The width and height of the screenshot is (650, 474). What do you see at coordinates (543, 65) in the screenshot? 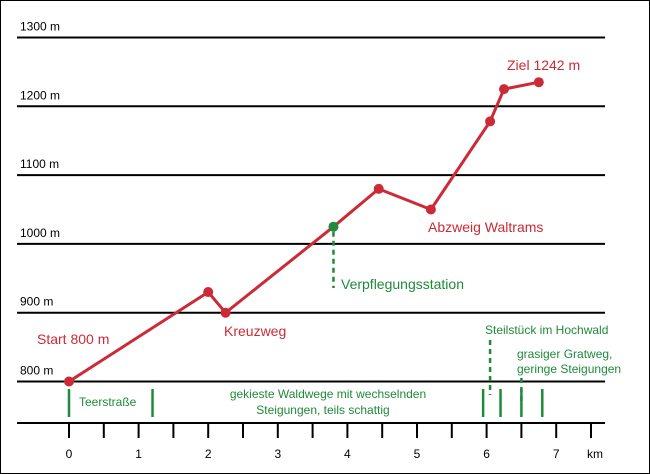
I see `annotation-ziel: Ziel 1242 m` at bounding box center [543, 65].